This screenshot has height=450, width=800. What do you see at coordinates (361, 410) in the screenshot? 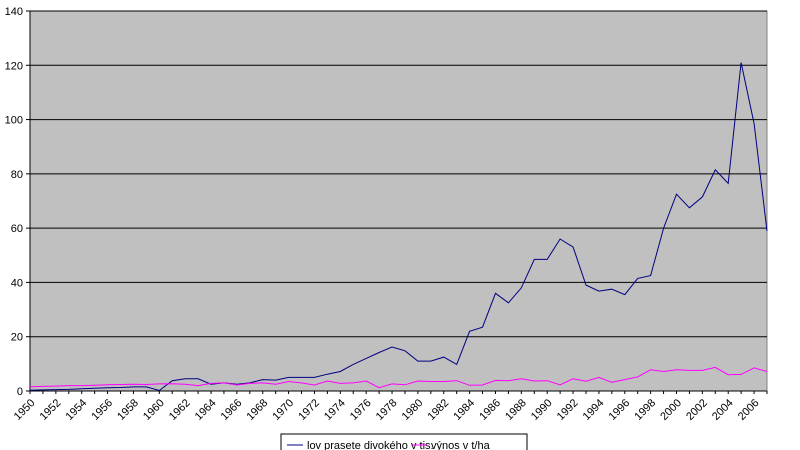
I see `x-tick-label: 1976` at bounding box center [361, 410].